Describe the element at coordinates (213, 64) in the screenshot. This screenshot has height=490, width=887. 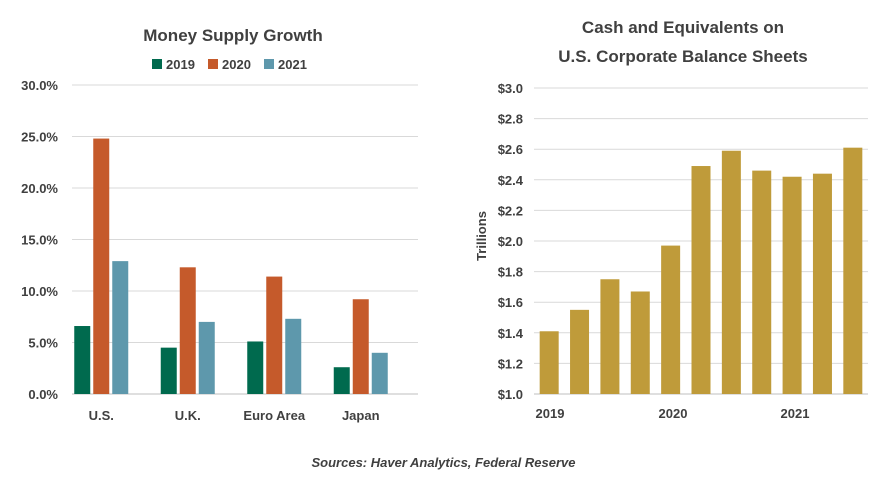
I see `legend-swatch-2020` at that location.